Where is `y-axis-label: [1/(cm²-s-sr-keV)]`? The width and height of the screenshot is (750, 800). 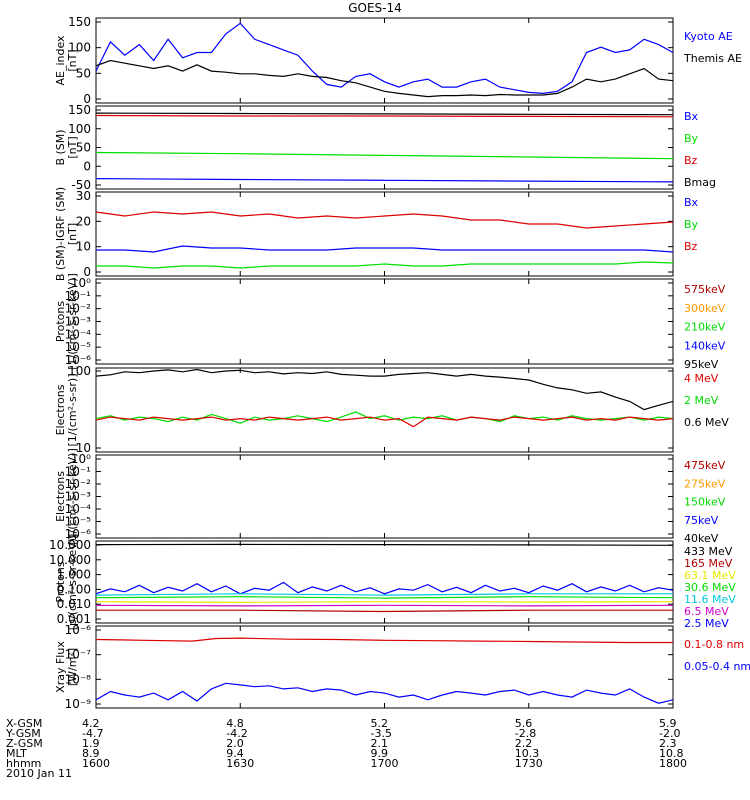
y-axis-label: [1/(cm²-s-sr-keV)] is located at coordinates (72, 321).